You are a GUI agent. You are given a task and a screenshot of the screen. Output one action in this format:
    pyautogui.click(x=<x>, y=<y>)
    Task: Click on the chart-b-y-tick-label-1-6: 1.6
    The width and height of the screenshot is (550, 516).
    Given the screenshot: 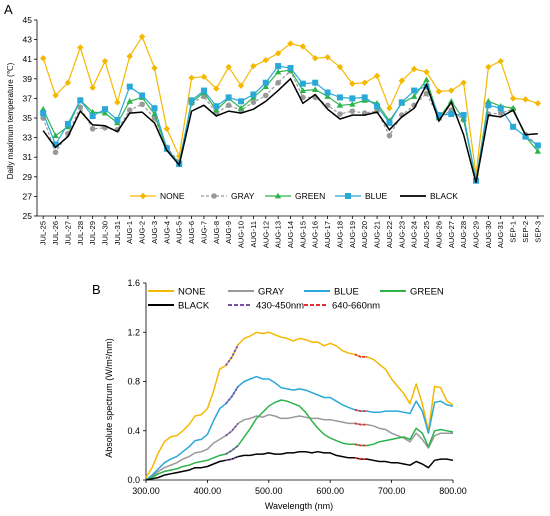 What is the action you would take?
    pyautogui.click(x=133, y=283)
    